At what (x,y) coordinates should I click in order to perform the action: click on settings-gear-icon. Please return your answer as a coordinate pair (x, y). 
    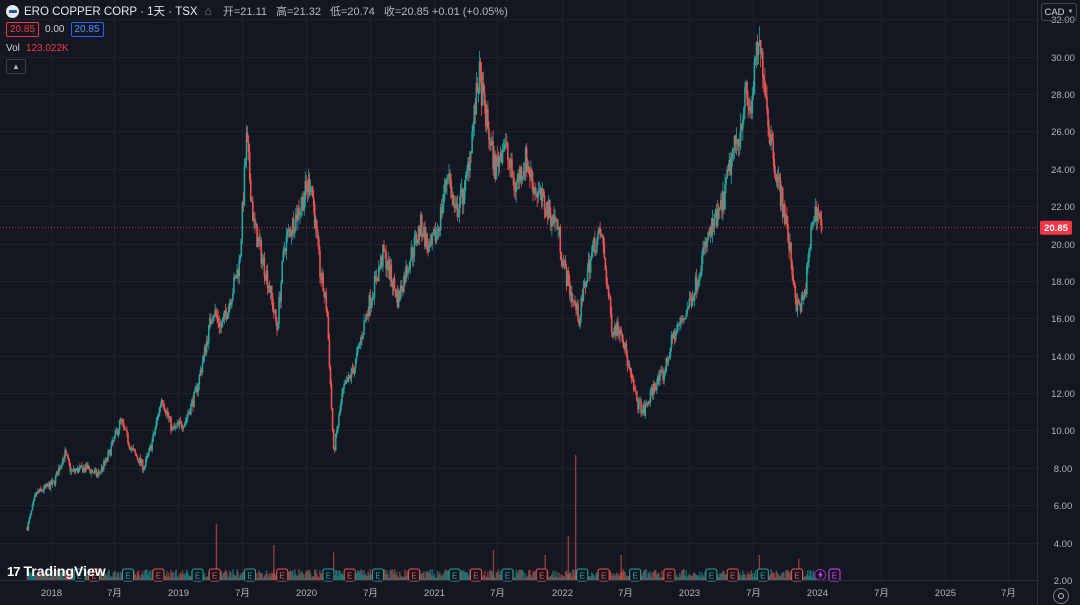
    Looking at the image, I should click on (1061, 596).